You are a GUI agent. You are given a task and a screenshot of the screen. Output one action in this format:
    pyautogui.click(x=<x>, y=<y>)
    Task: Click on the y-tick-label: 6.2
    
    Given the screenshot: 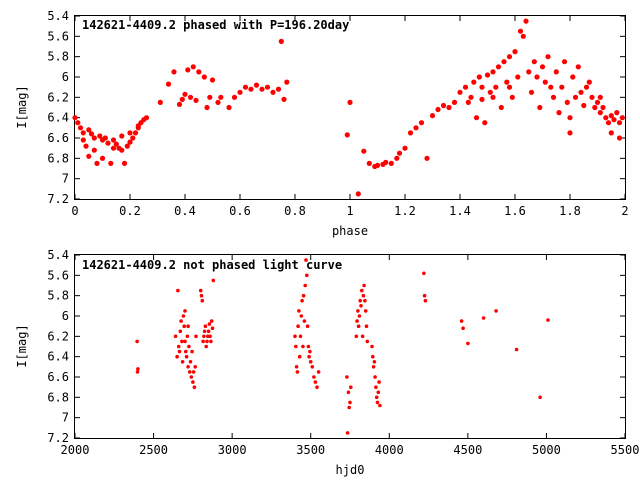 What is the action you would take?
    pyautogui.click(x=58, y=336)
    